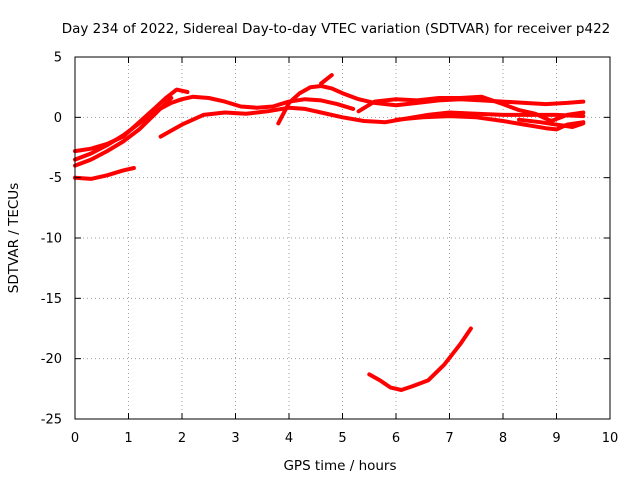 This screenshot has width=640, height=480. I want to click on x-tick-label: 2, so click(182, 438).